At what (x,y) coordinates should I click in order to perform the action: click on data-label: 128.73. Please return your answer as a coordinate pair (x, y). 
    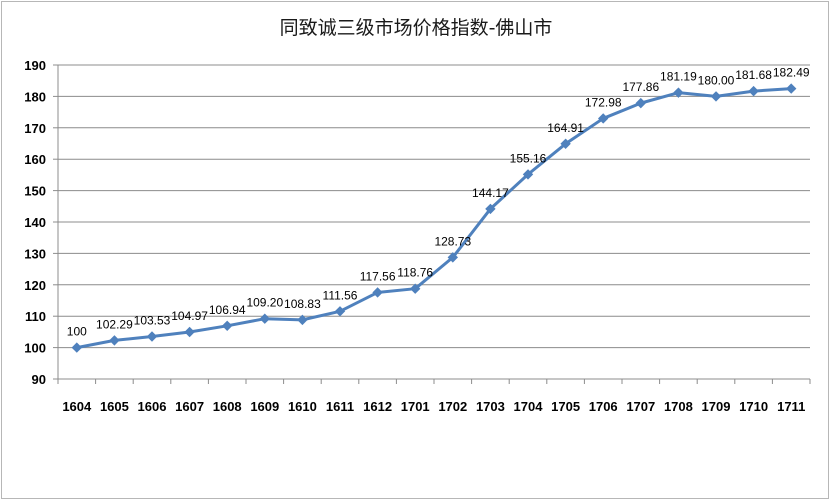
    Looking at the image, I should click on (452, 241).